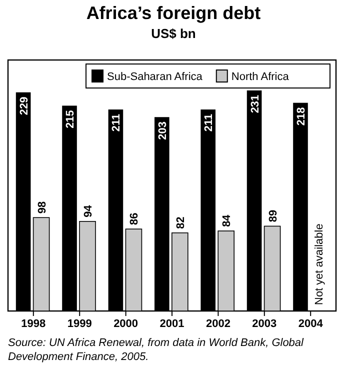  I want to click on data-label: 215, so click(70, 119).